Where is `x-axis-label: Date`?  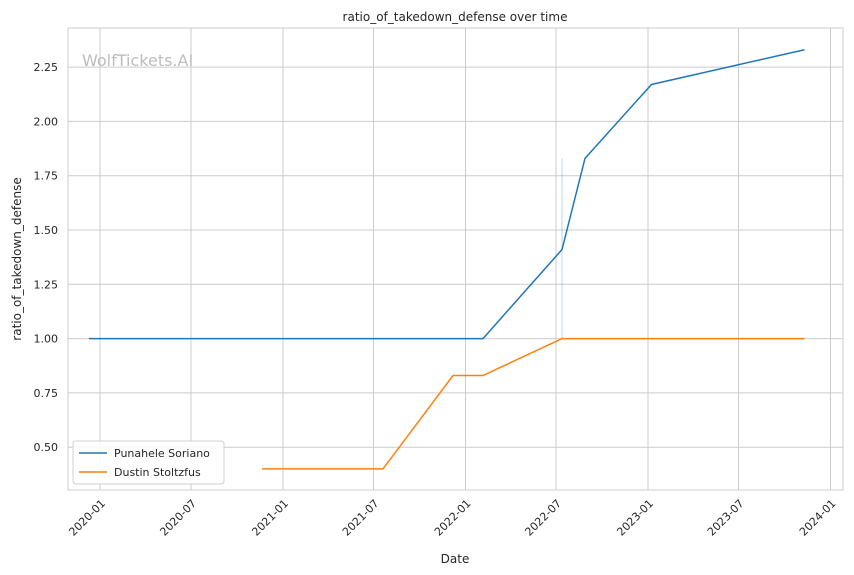
x-axis-label: Date is located at coordinates (455, 559).